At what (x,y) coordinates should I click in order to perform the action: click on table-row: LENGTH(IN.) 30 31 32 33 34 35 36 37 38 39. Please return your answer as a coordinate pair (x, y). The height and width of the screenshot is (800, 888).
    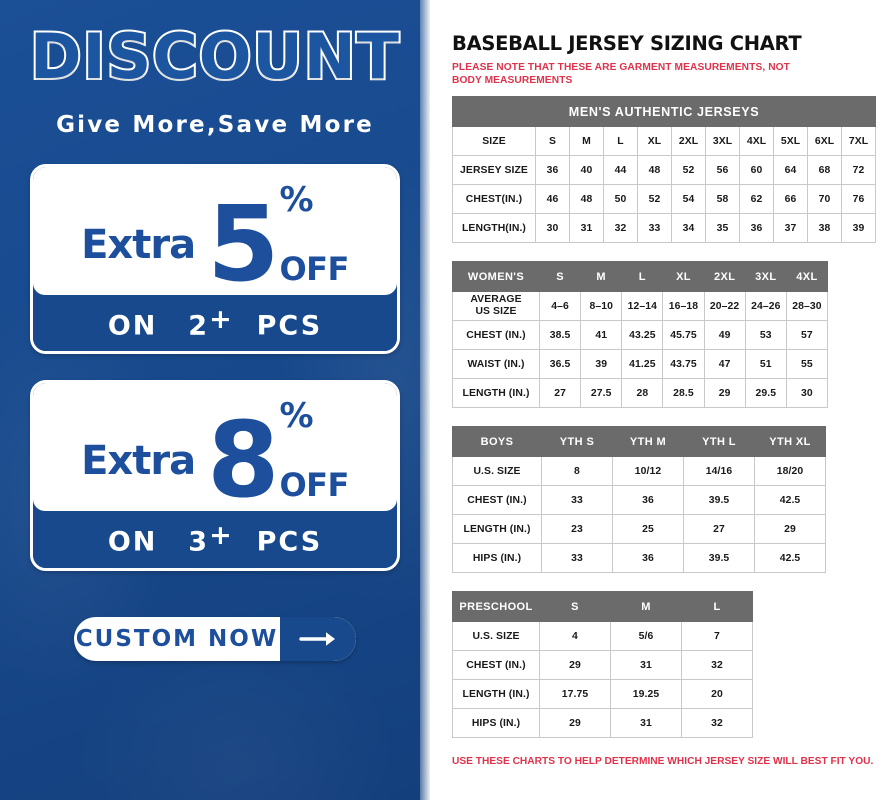
    Looking at the image, I should click on (664, 228).